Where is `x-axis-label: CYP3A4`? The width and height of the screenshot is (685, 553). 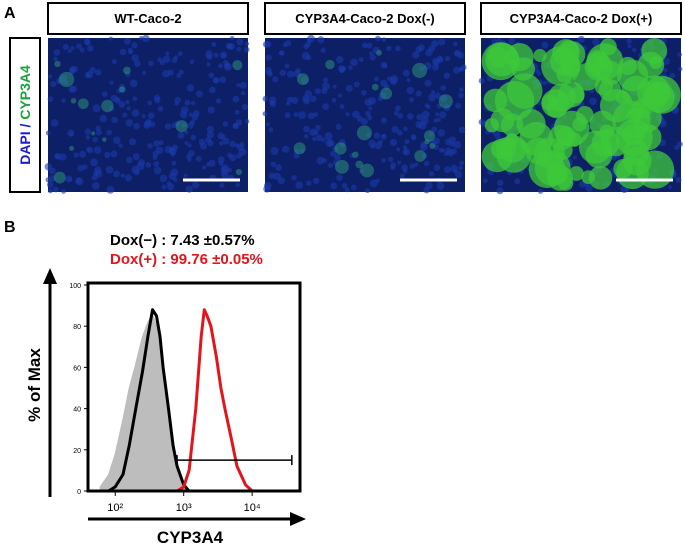 x-axis-label: CYP3A4 is located at coordinates (190, 537).